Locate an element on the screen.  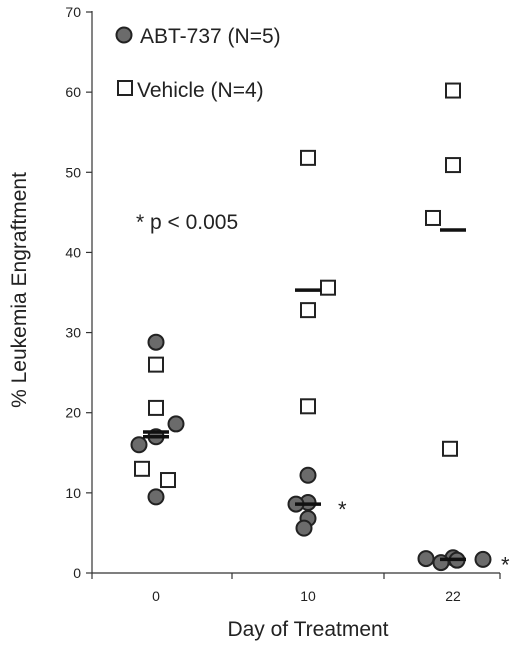
x-tick-label: 10 is located at coordinates (308, 596).